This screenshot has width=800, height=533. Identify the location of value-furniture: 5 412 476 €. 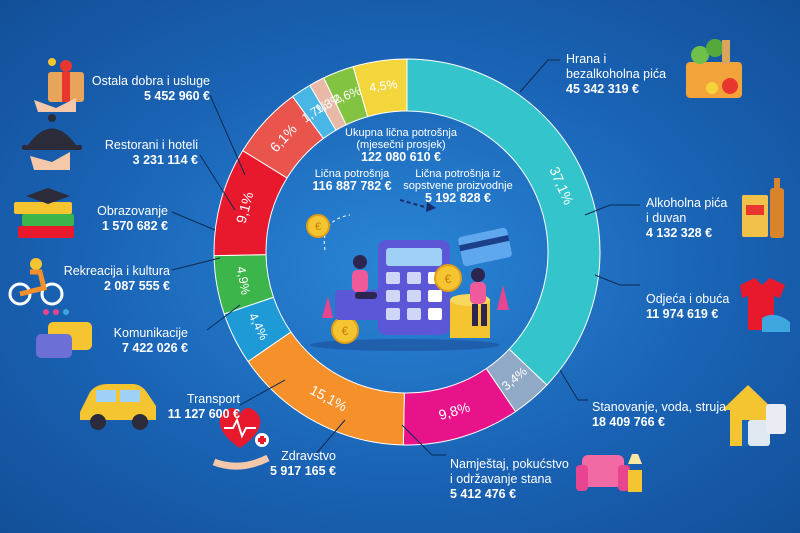
(483, 494).